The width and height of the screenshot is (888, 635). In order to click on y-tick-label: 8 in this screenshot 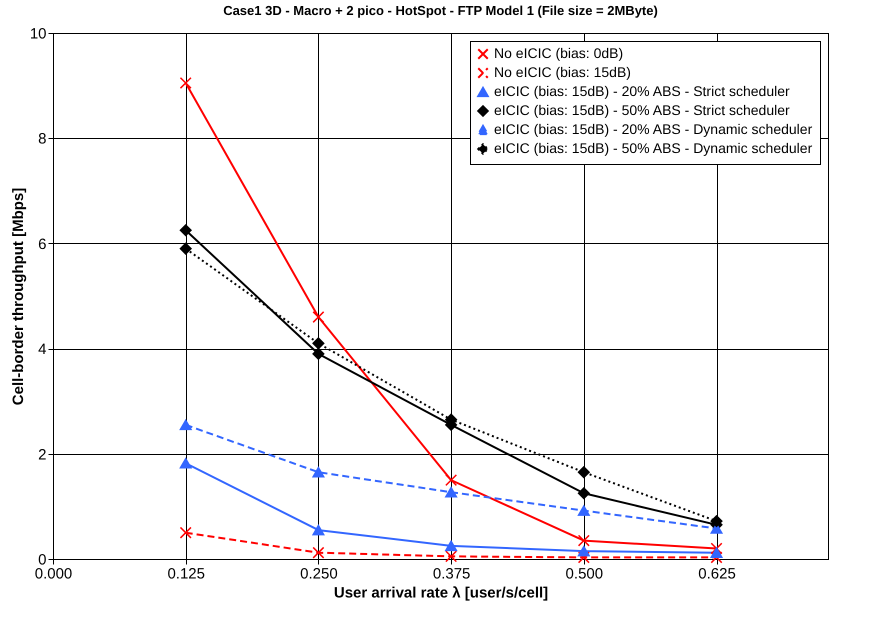, I will do `click(42, 139)`.